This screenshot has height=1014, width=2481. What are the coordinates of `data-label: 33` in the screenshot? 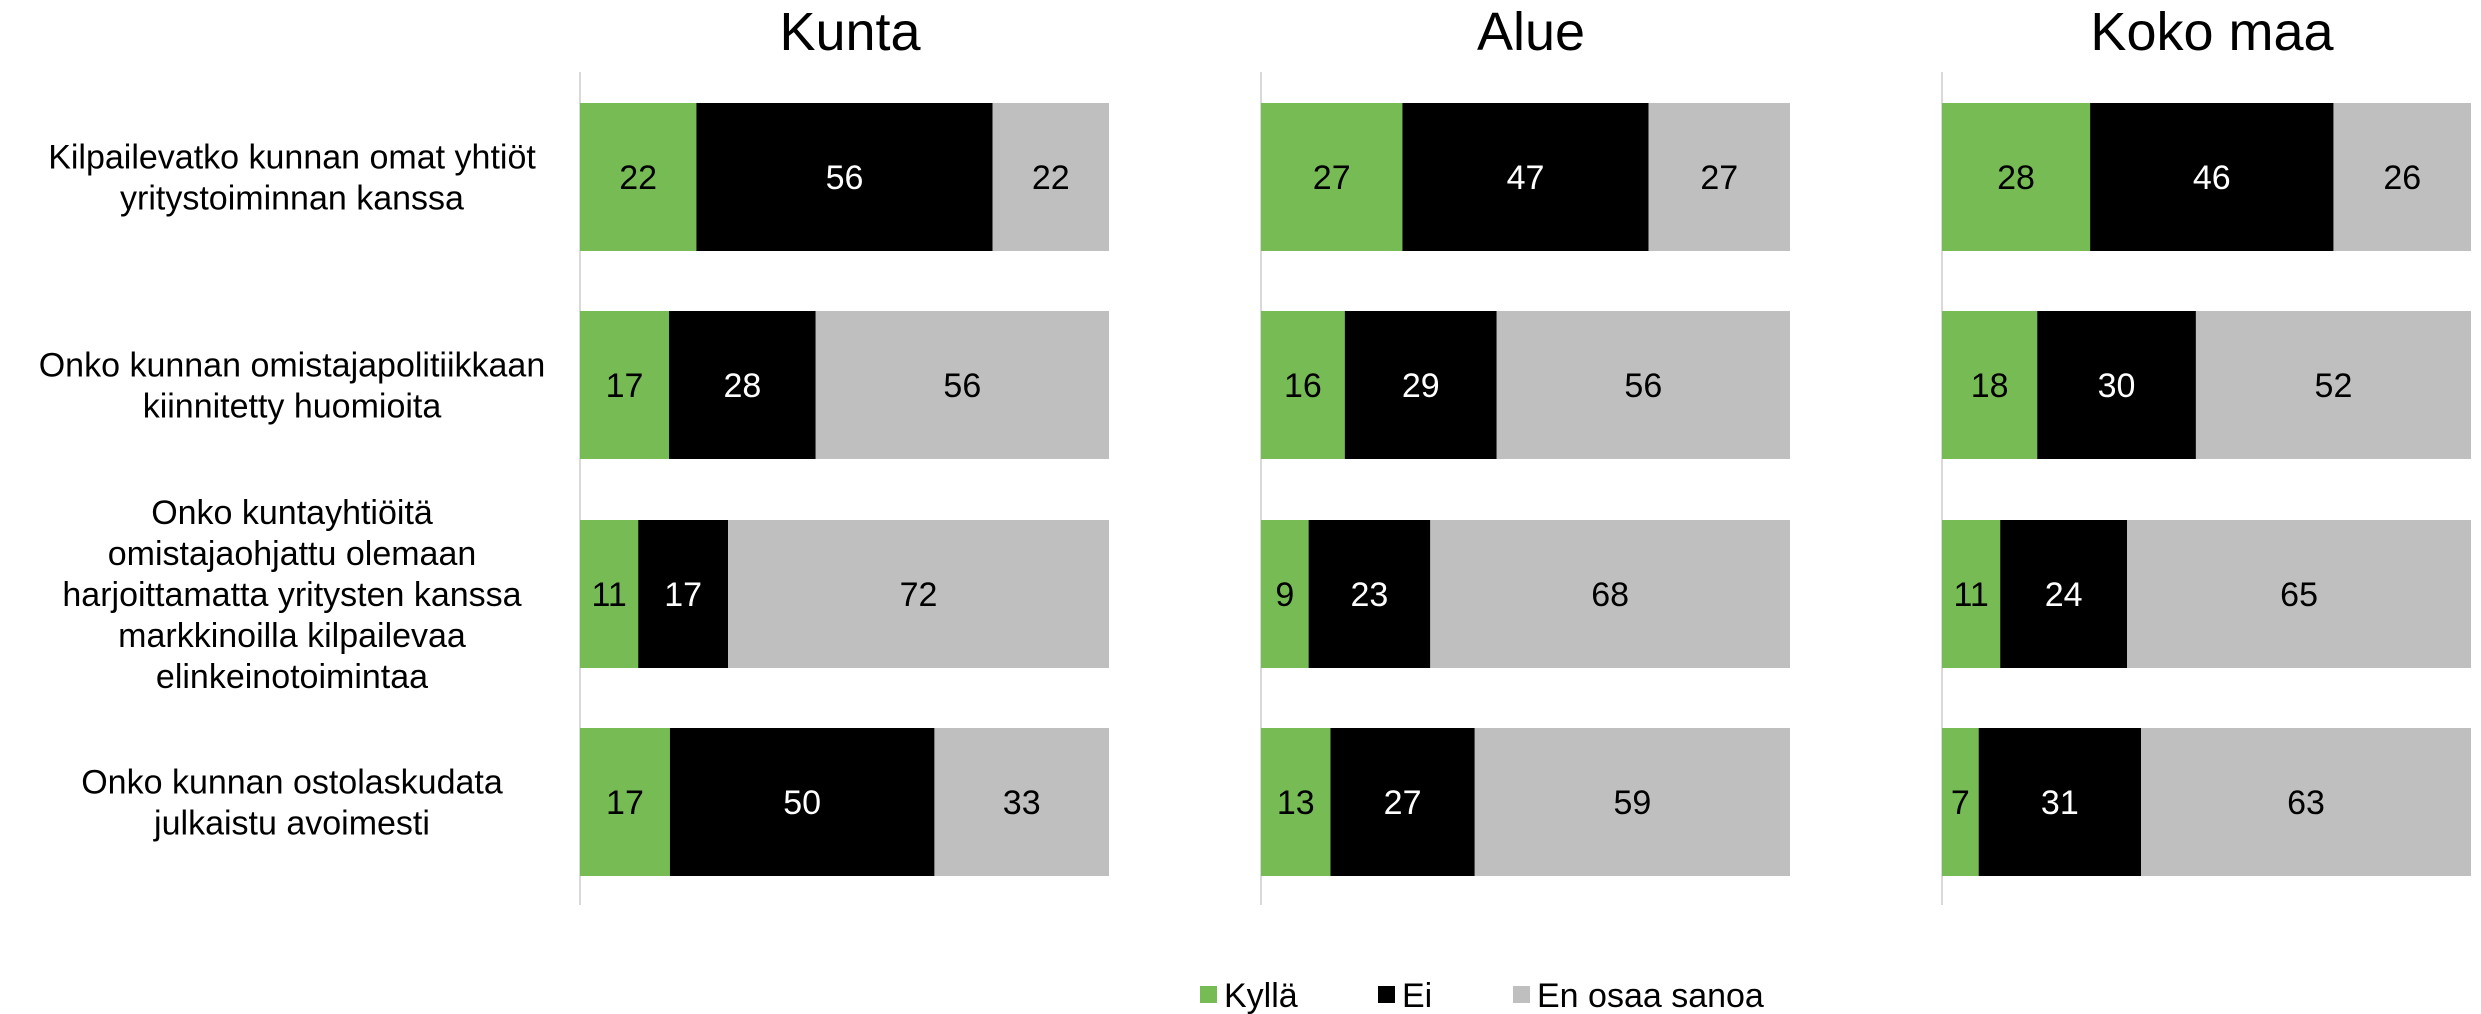 It's located at (1022, 803).